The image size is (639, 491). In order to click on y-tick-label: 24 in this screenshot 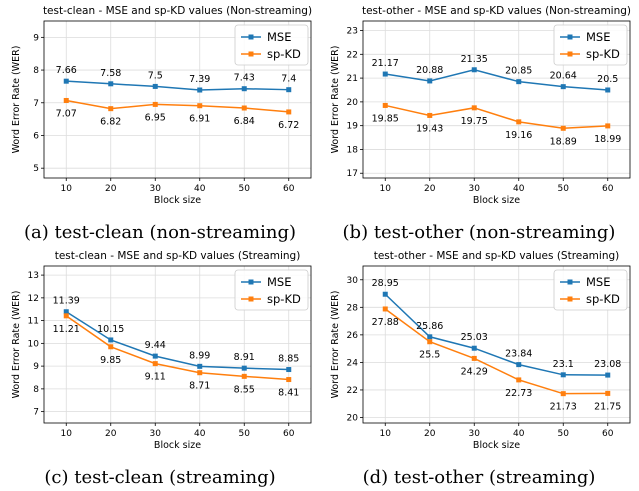, I will do `click(353, 363)`.